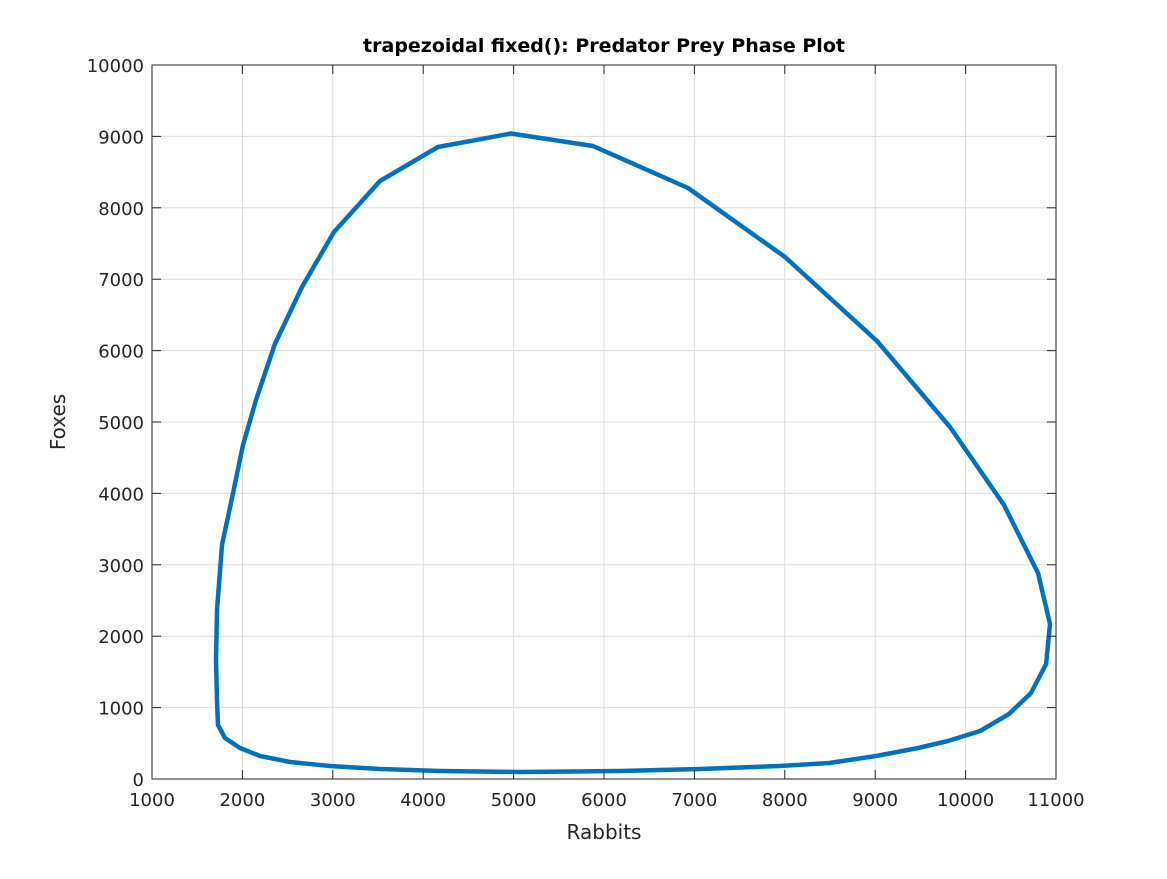  Describe the element at coordinates (514, 800) in the screenshot. I see `x-tick-label: 5000` at that location.